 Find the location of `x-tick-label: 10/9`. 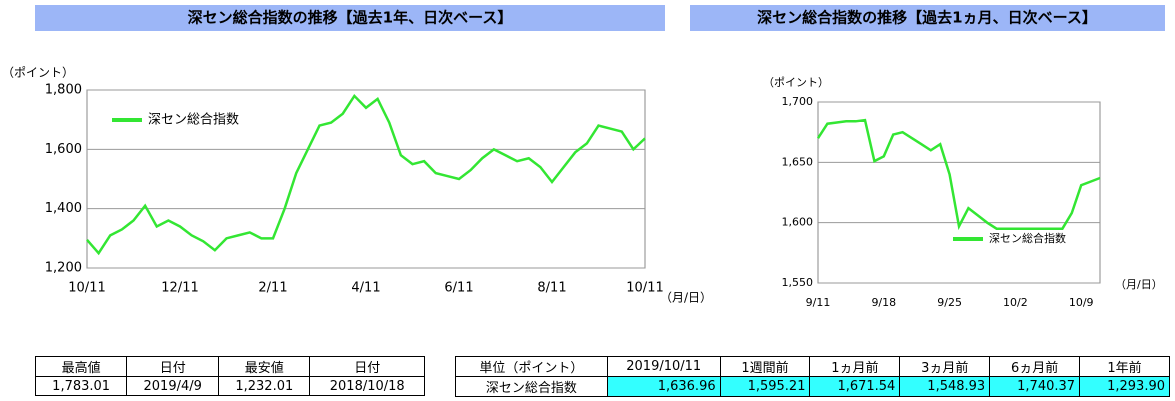

x-tick-label: 10/9 is located at coordinates (1081, 302).